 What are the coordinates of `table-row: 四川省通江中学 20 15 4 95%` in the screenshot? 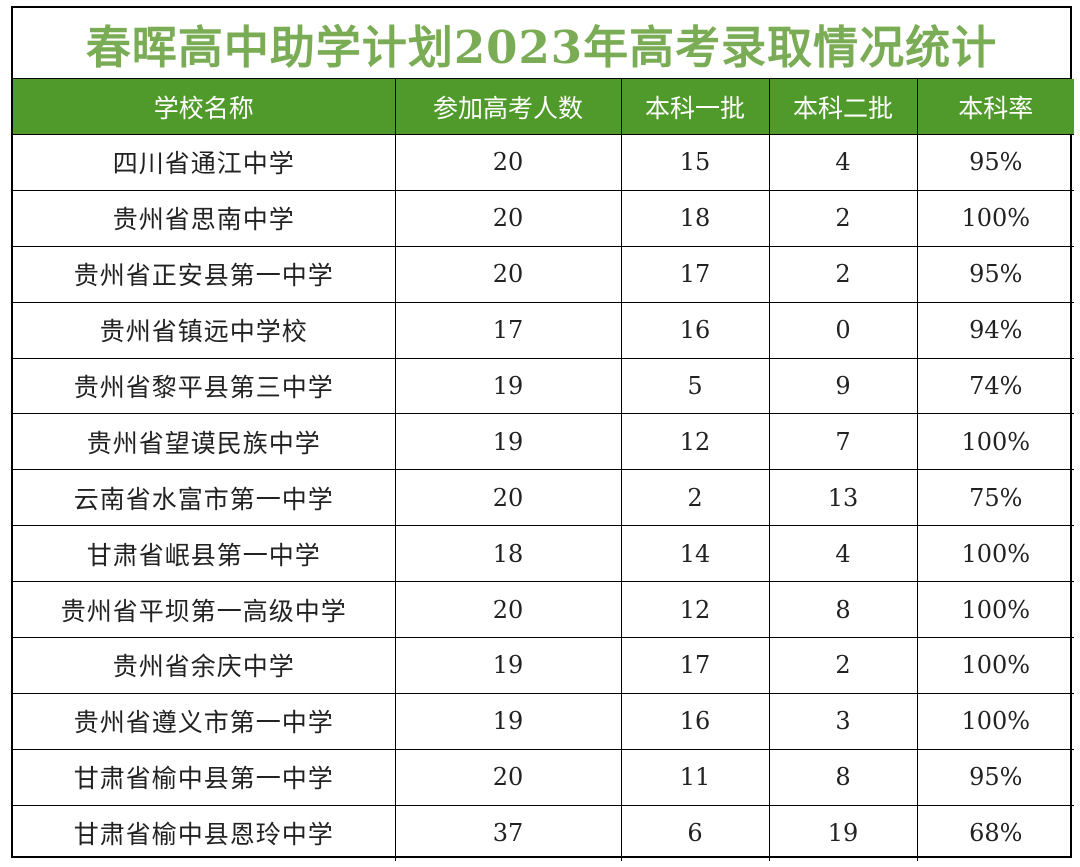 It's located at (543, 162).